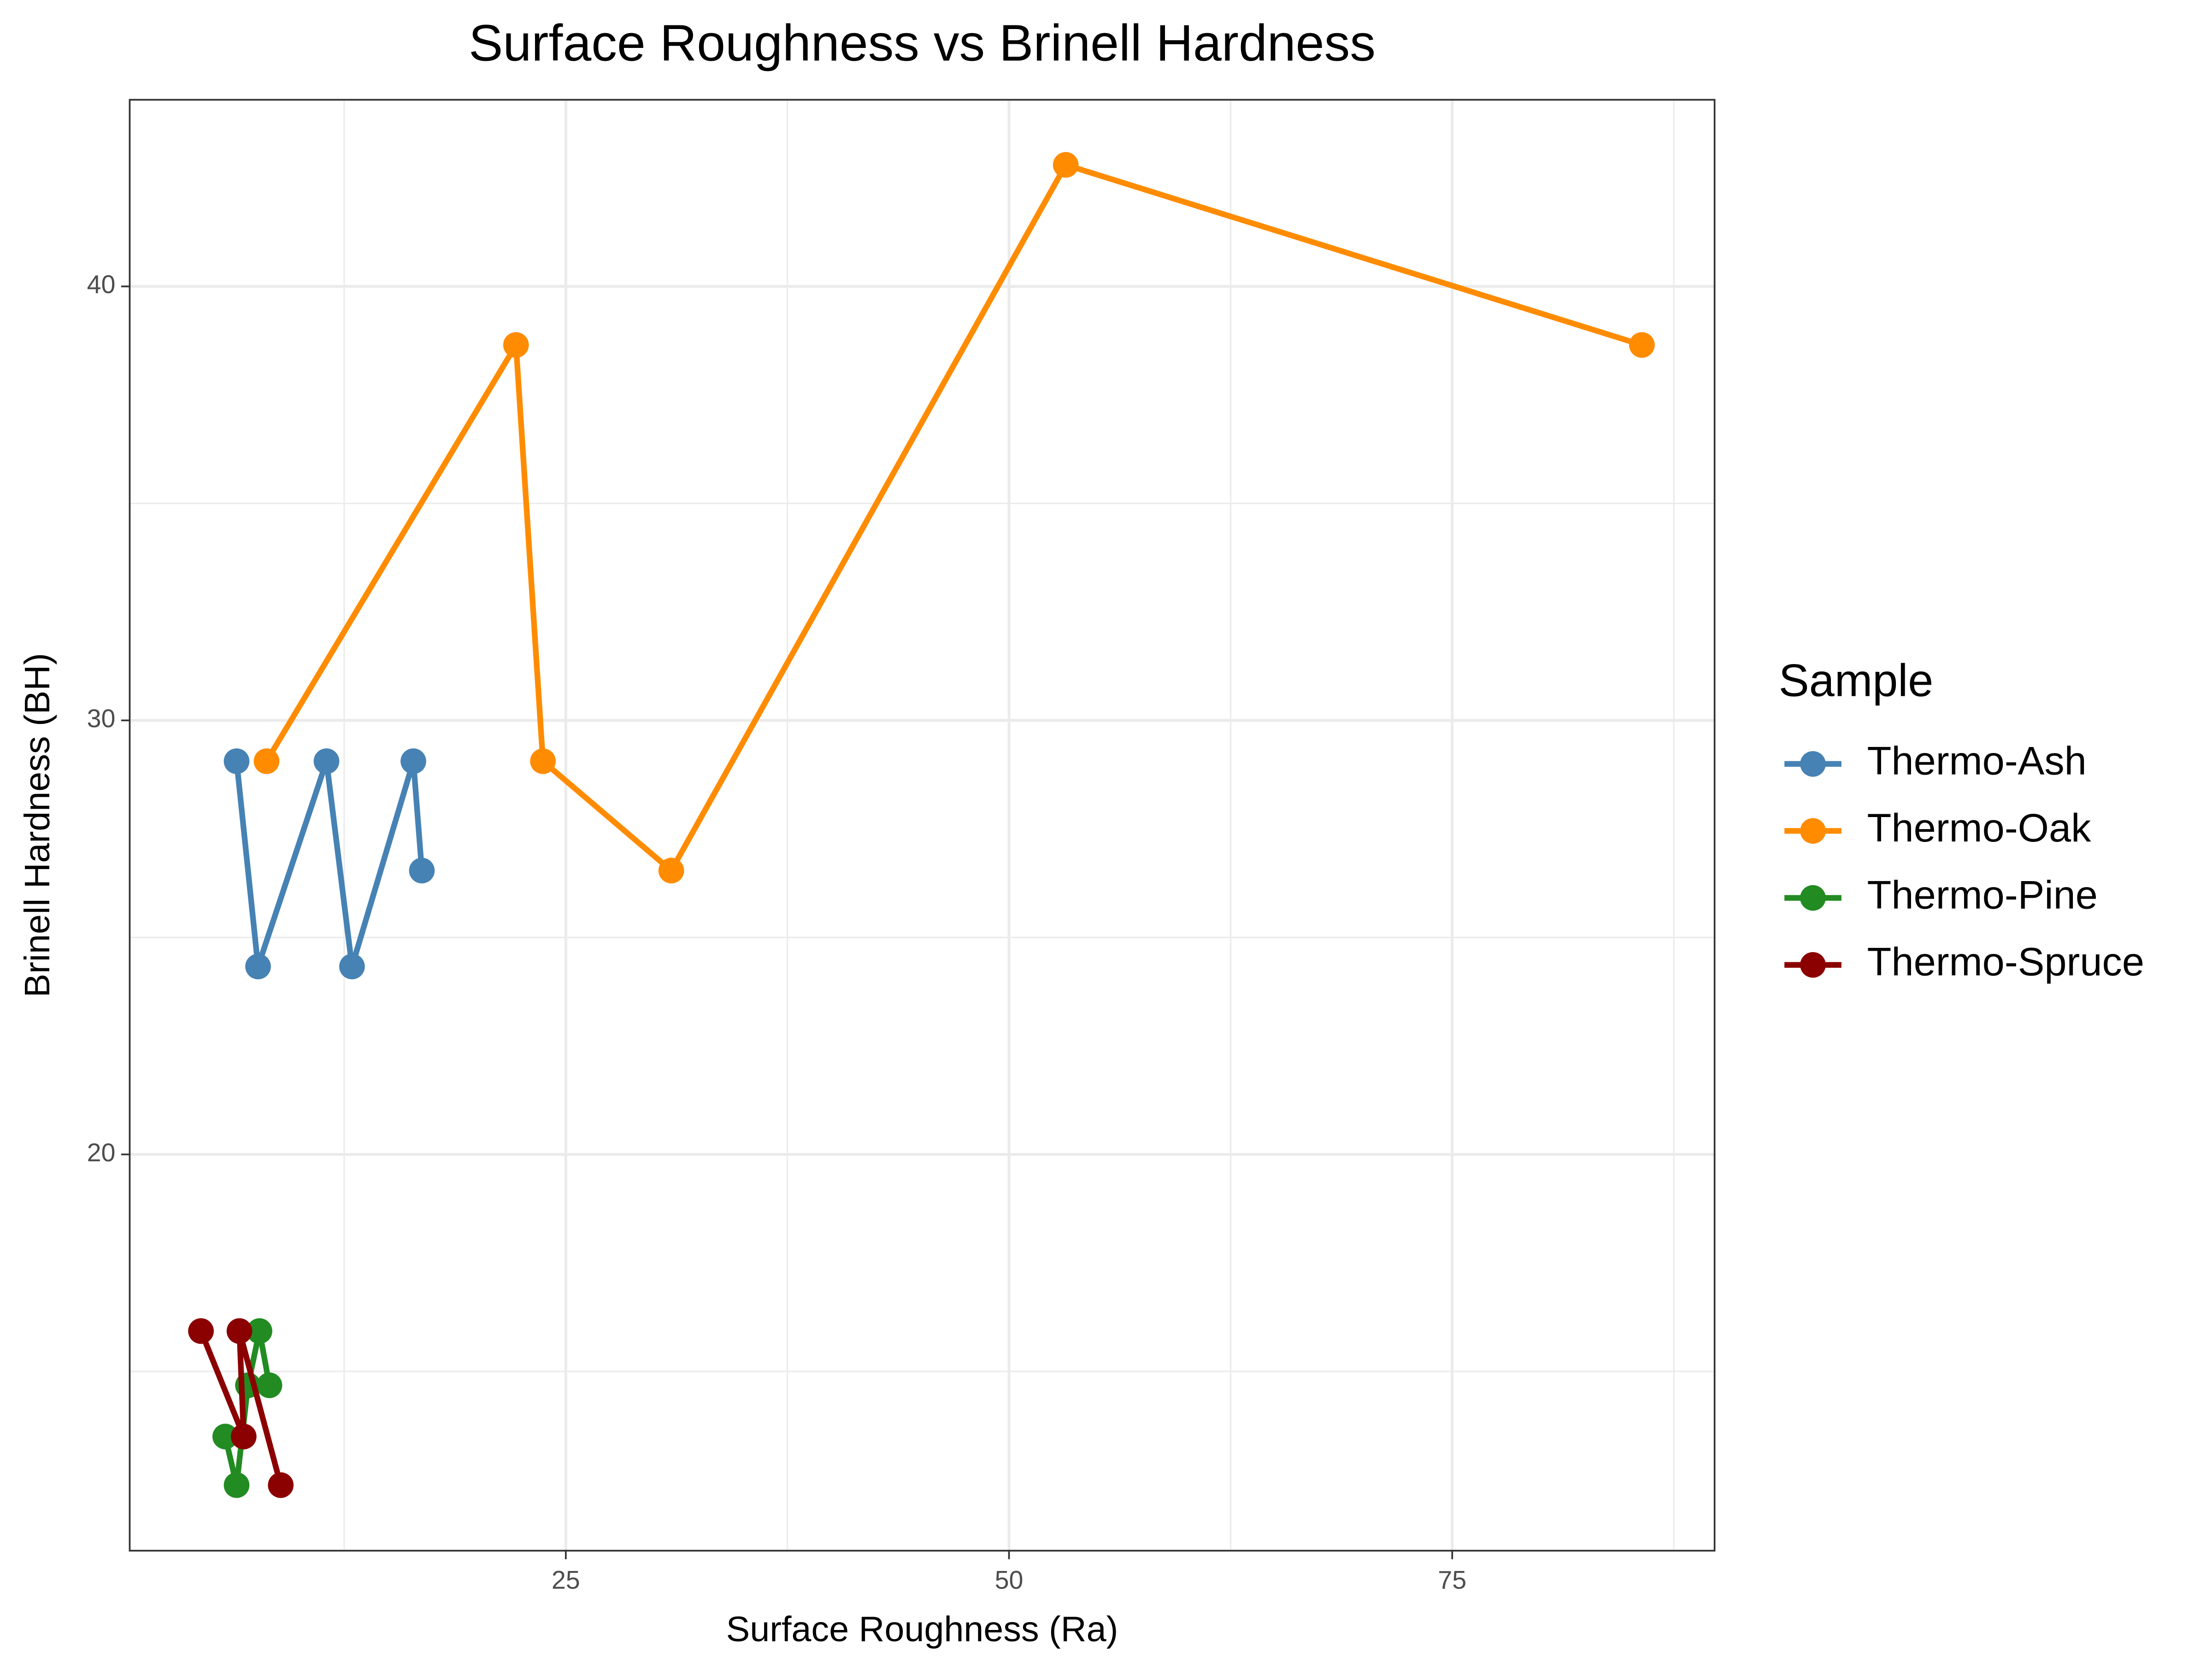 The image size is (2212, 1659). What do you see at coordinates (1977, 761) in the screenshot?
I see `legend-label: Thermo-Ash` at bounding box center [1977, 761].